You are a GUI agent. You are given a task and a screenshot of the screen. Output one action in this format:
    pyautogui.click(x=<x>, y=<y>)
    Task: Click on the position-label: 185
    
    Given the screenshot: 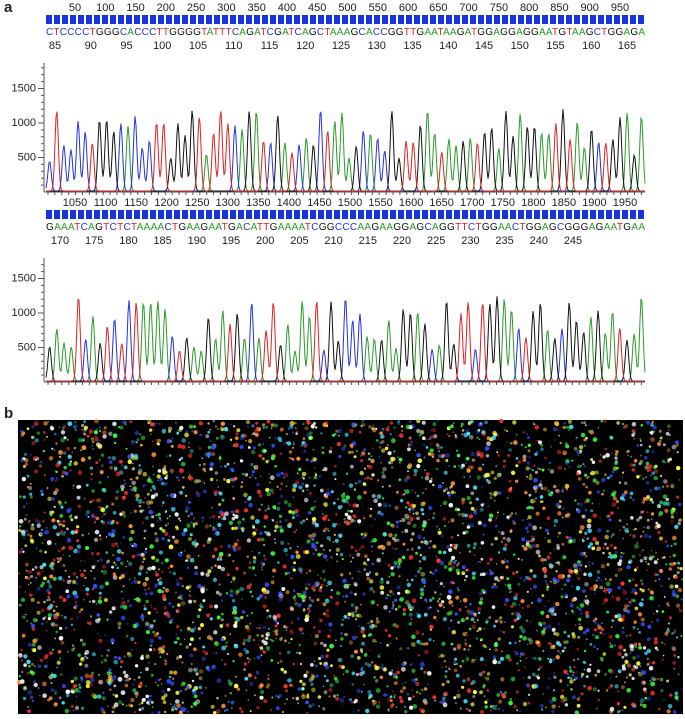 What is the action you would take?
    pyautogui.click(x=162, y=241)
    